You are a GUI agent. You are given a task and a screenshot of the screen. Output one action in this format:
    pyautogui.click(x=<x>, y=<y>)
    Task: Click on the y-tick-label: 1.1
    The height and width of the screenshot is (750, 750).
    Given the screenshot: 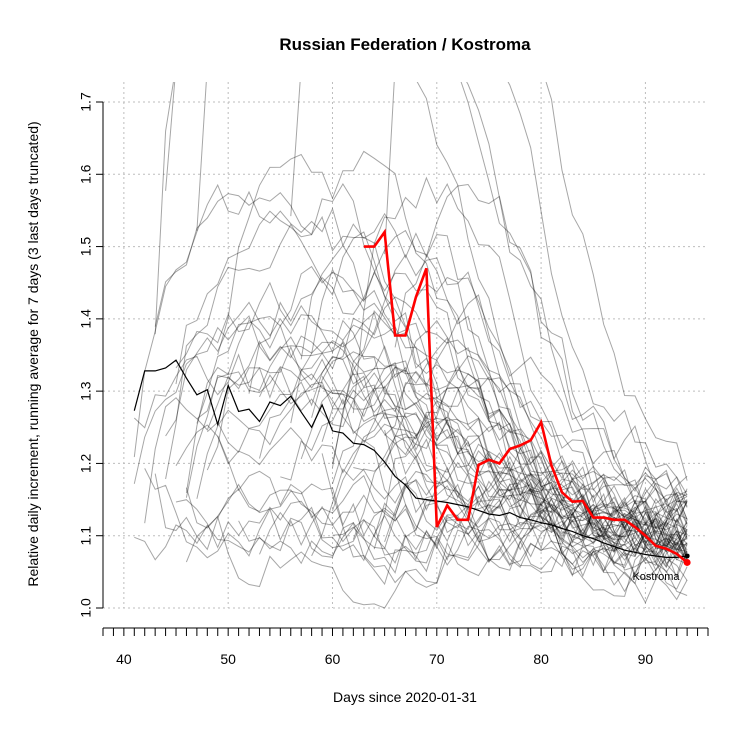 What is the action you would take?
    pyautogui.click(x=86, y=536)
    